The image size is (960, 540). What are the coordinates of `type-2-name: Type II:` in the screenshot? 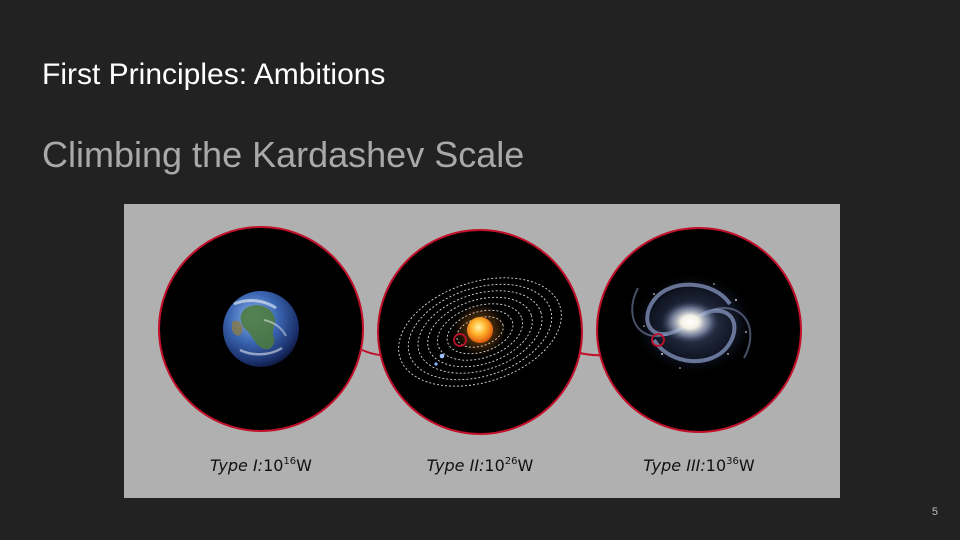 It's located at (455, 465).